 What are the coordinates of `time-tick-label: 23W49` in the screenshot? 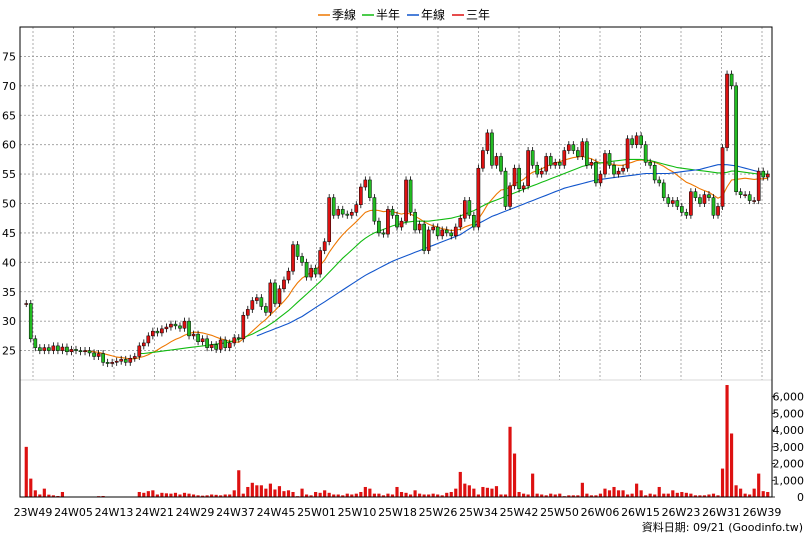 It's located at (33, 512).